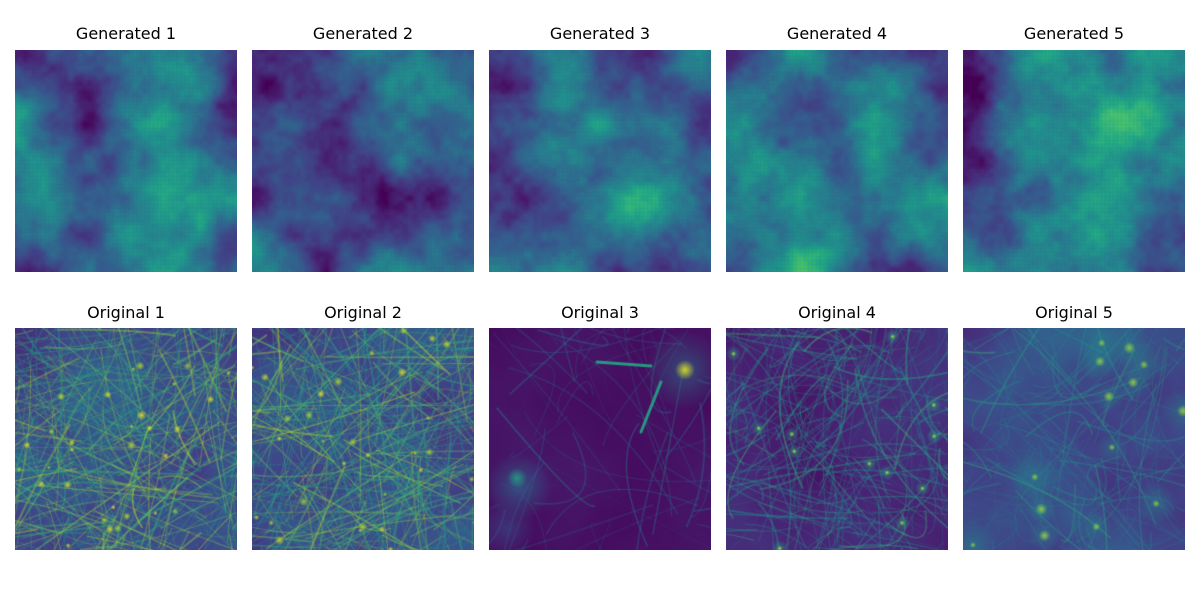 The image size is (1200, 600). Describe the element at coordinates (363, 312) in the screenshot. I see `panel-title: Original 2` at that location.